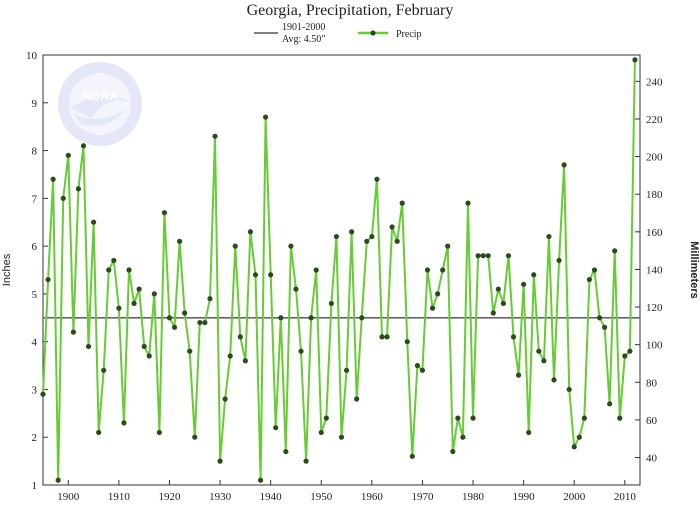 The height and width of the screenshot is (521, 700). I want to click on y-right-tick-label: 240, so click(654, 82).